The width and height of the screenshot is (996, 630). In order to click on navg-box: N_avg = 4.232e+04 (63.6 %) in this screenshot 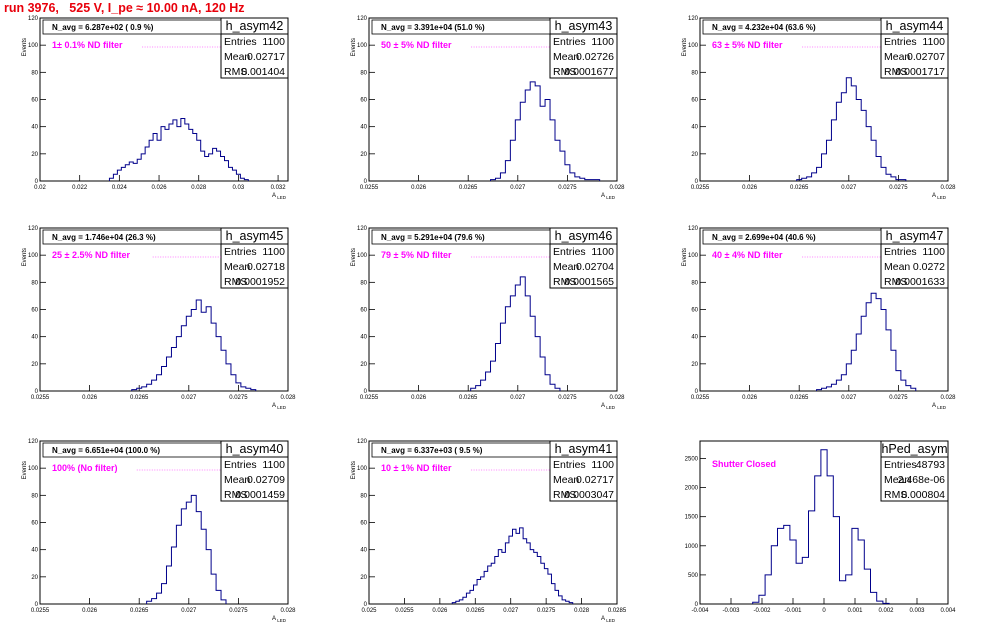, I will do `click(792, 27)`.